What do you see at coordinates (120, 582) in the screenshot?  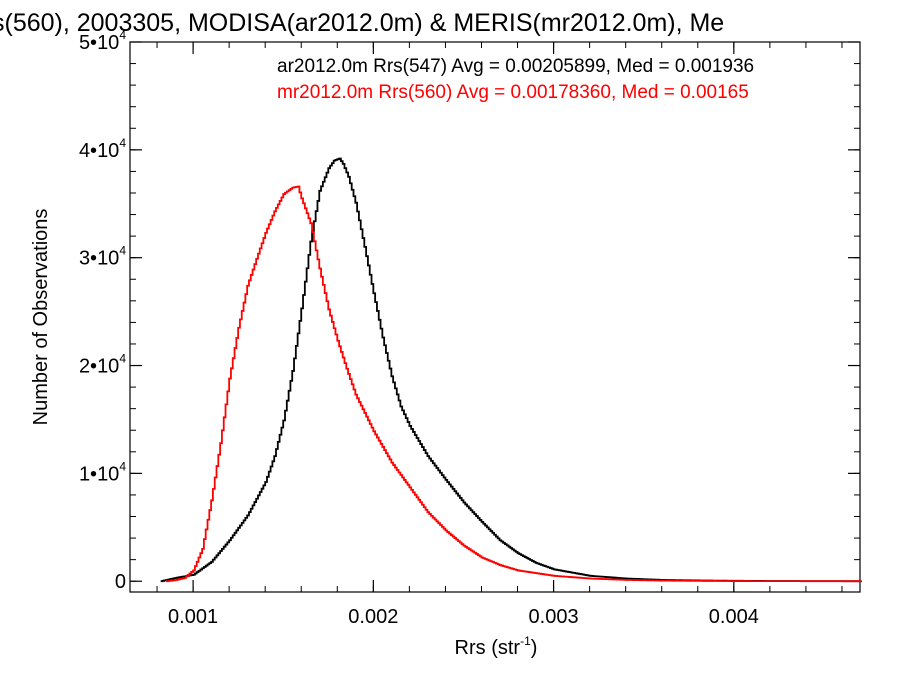 I see `y-tick-label: 0` at bounding box center [120, 582].